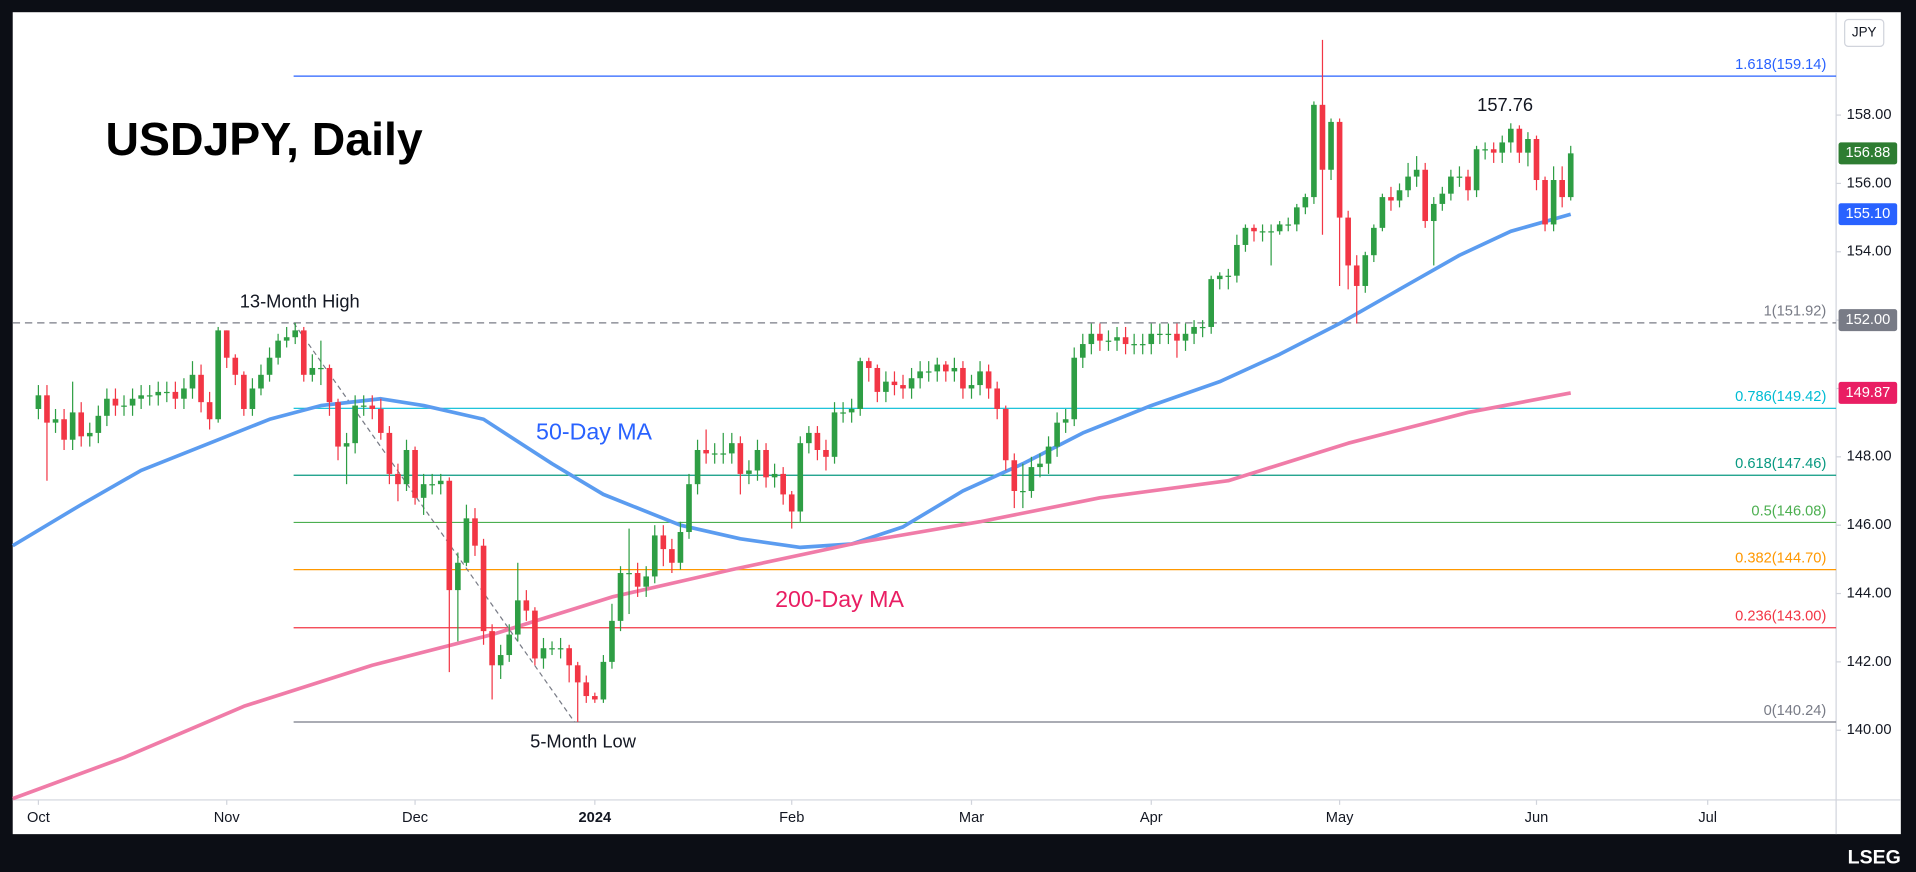 The image size is (1916, 872). What do you see at coordinates (1780, 397) in the screenshot?
I see `fib-label: 0.786(149.42)` at bounding box center [1780, 397].